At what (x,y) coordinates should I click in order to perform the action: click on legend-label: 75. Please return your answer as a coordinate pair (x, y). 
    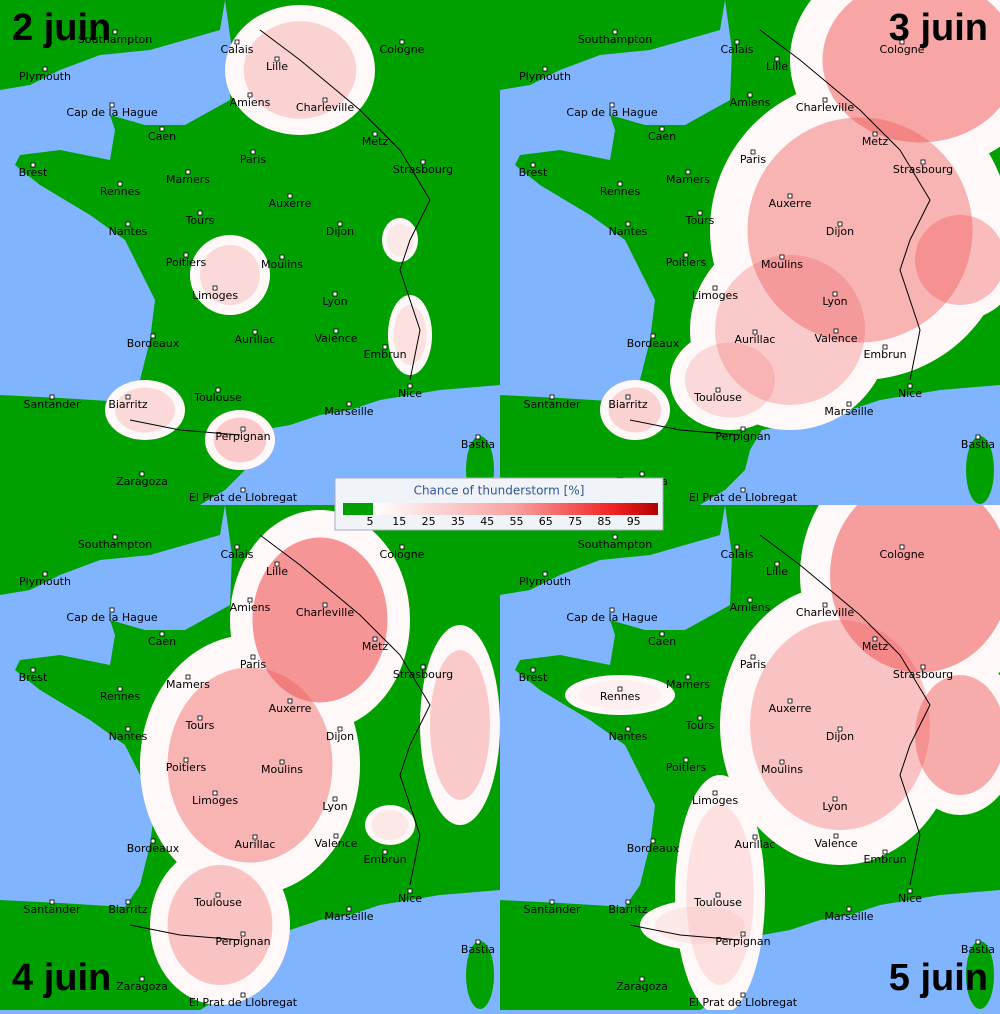
    Looking at the image, I should click on (575, 521).